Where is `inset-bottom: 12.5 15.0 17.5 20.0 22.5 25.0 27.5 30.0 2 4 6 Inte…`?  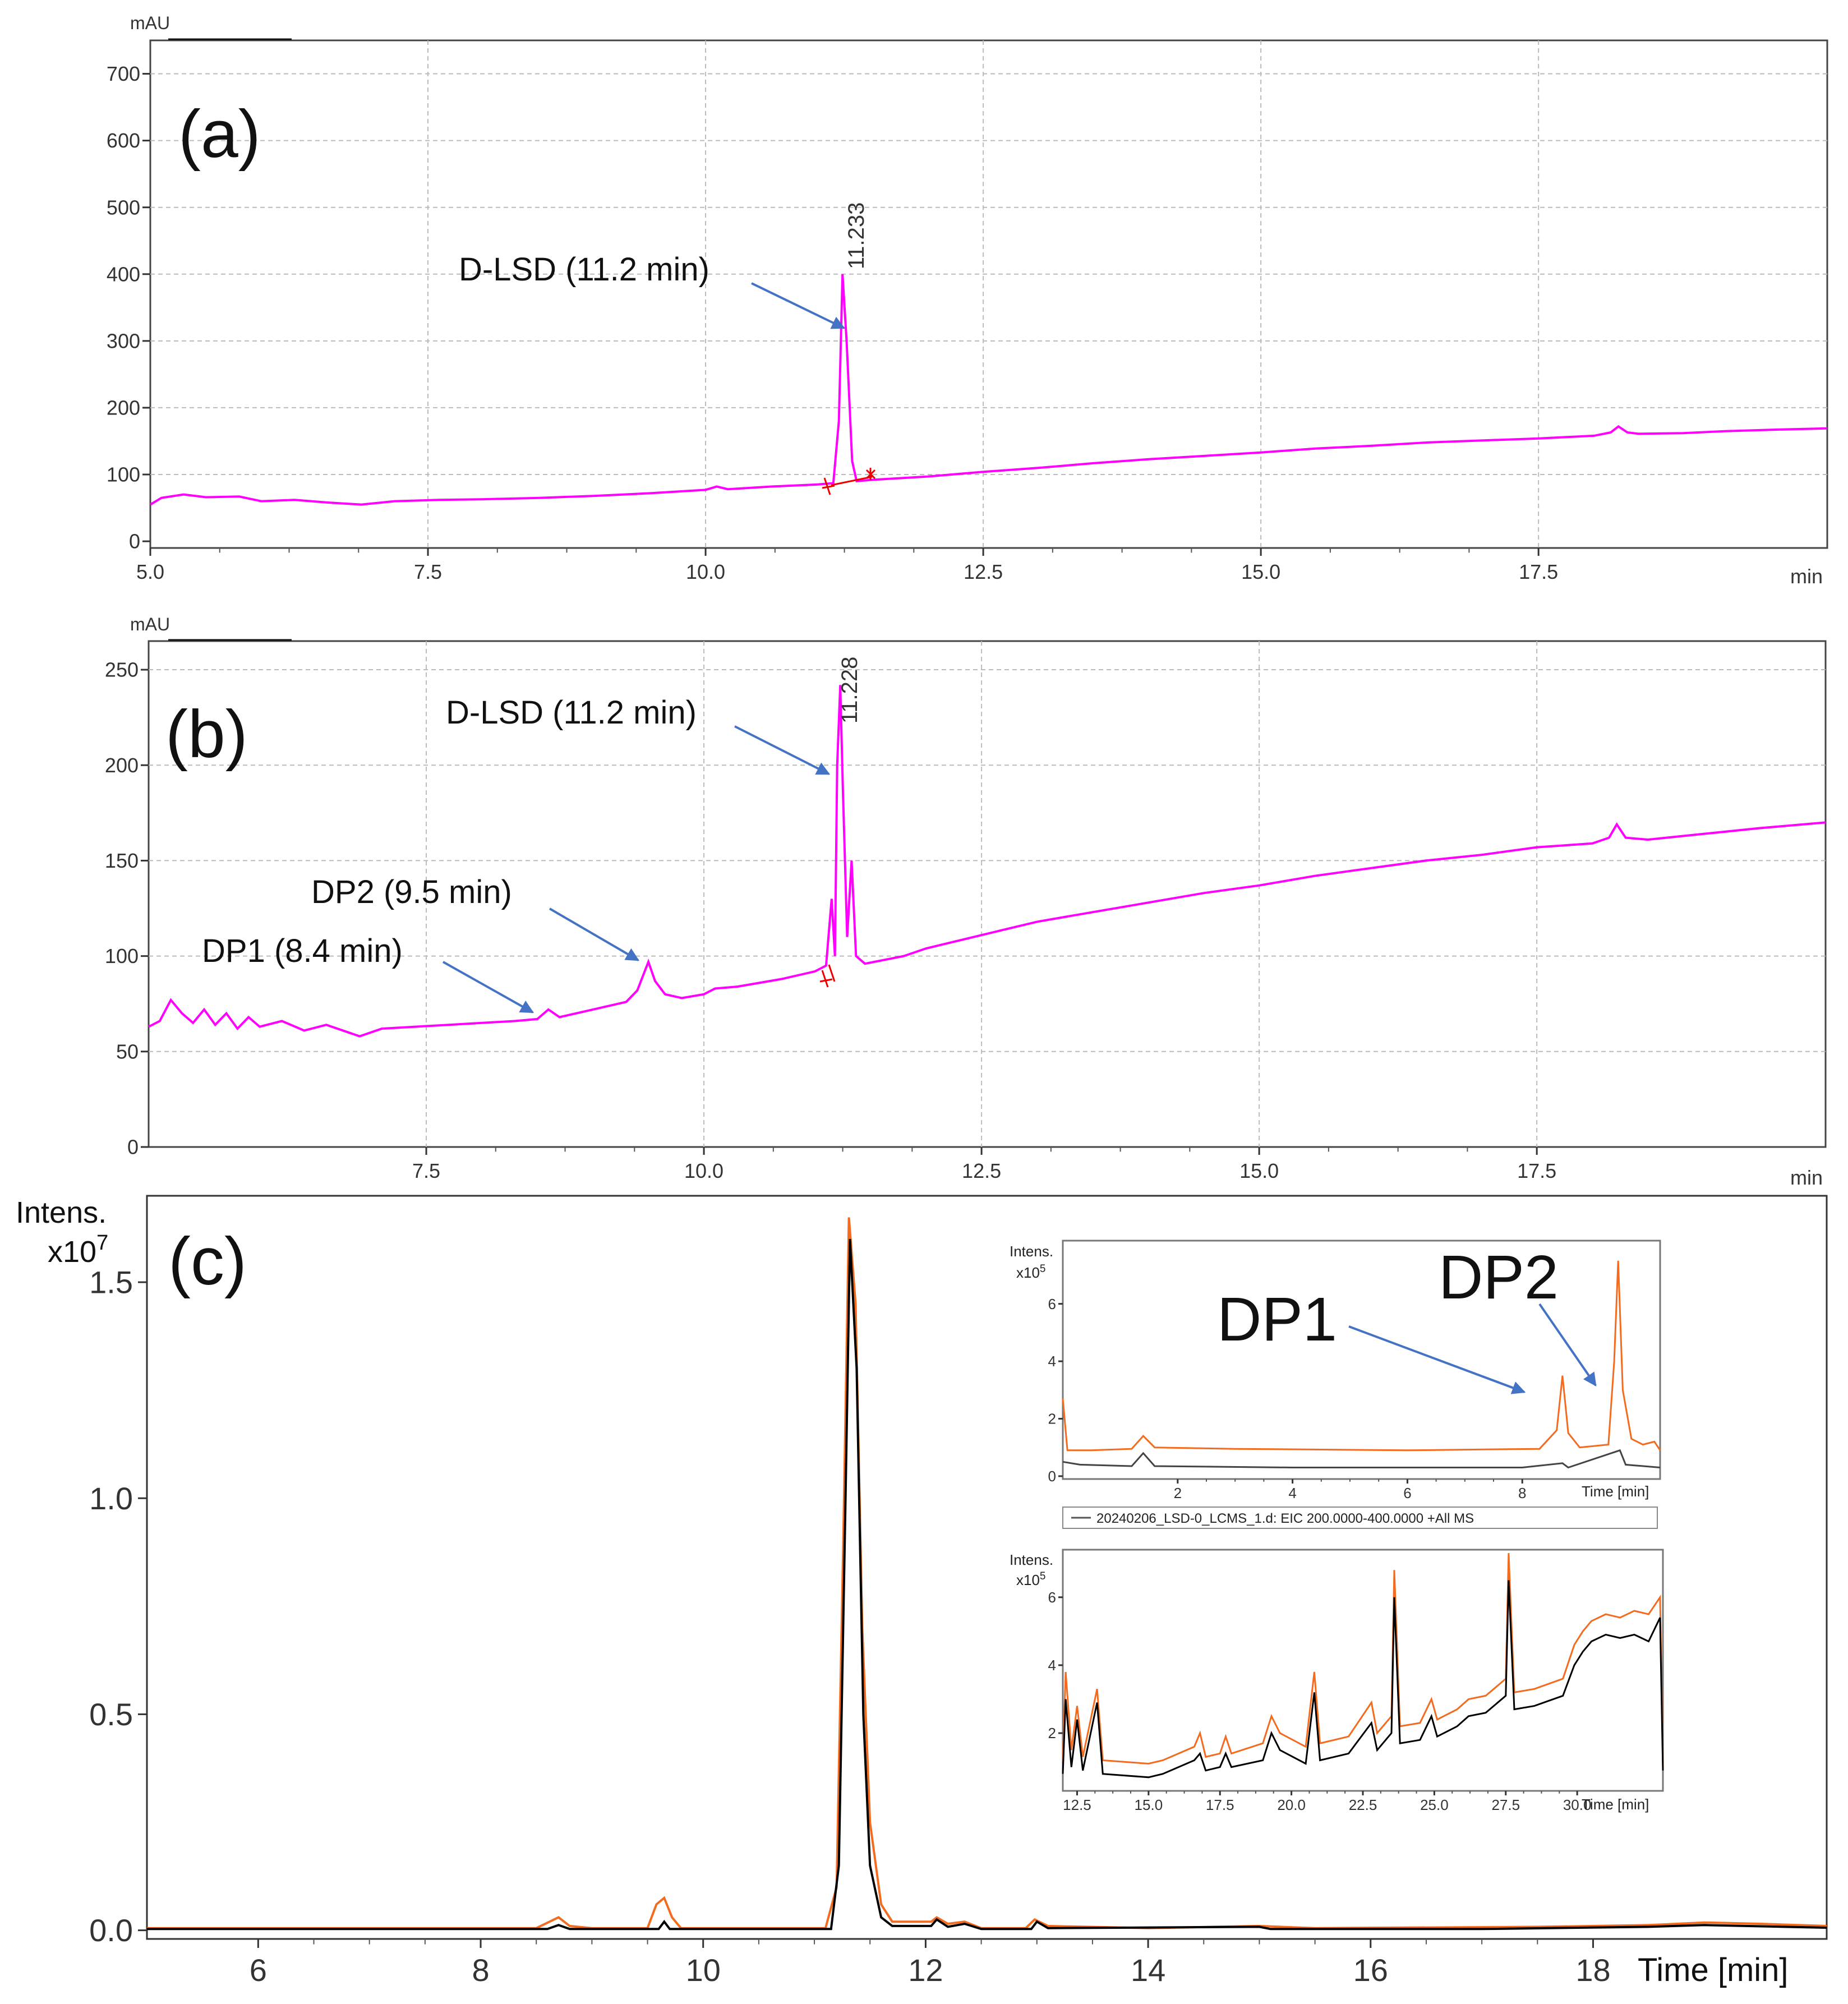
inset-bottom: 12.5 15.0 17.5 20.0 22.5 25.0 27.5 30.0 2 4 6 Inte… is located at coordinates (1337, 1681).